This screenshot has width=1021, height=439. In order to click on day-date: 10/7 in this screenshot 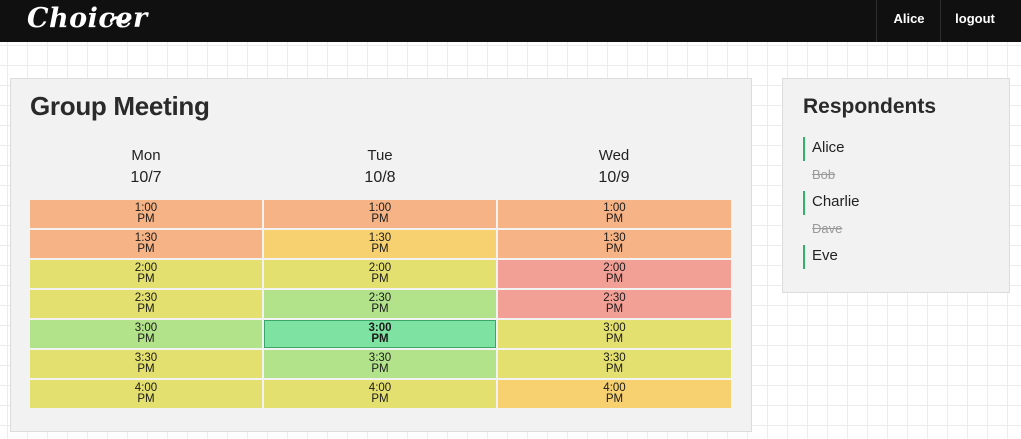, I will do `click(146, 177)`.